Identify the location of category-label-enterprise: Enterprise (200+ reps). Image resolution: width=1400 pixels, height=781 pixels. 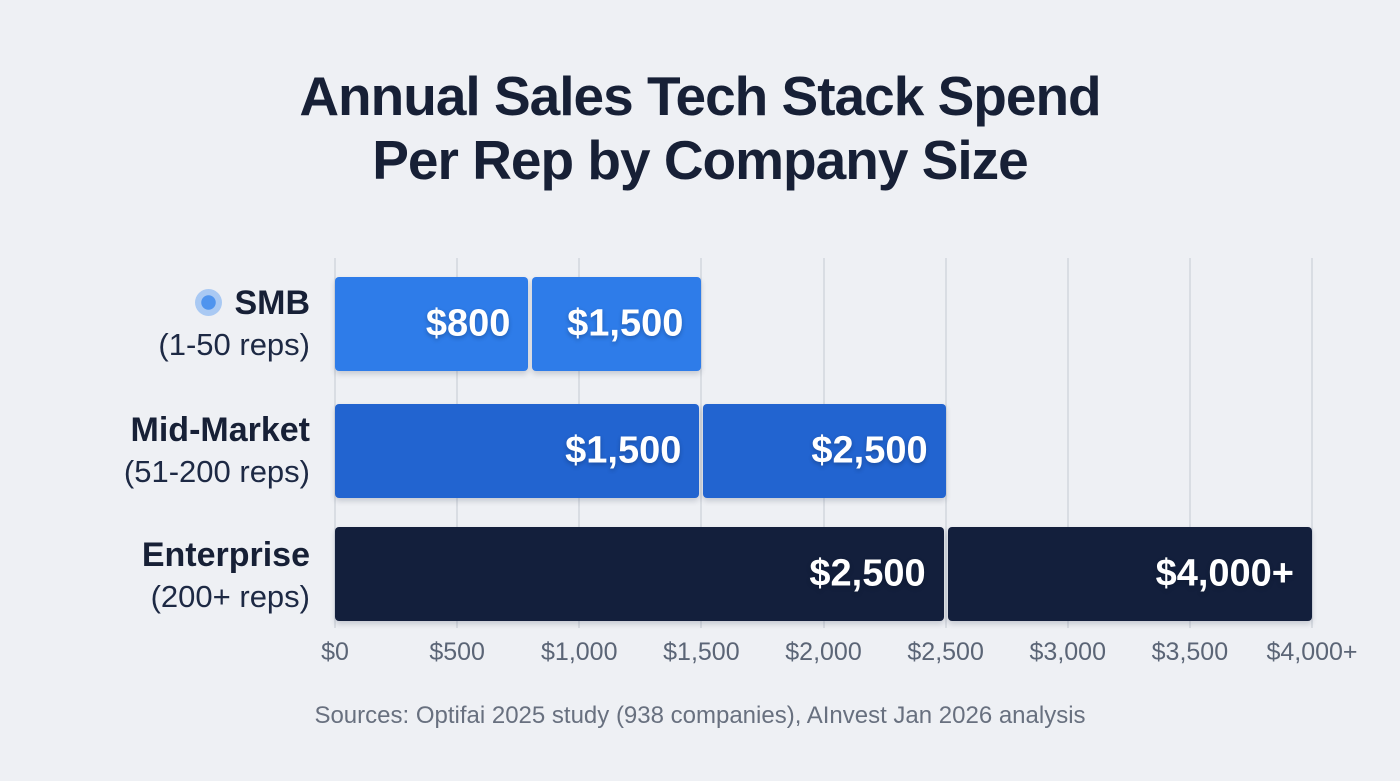
(155, 576).